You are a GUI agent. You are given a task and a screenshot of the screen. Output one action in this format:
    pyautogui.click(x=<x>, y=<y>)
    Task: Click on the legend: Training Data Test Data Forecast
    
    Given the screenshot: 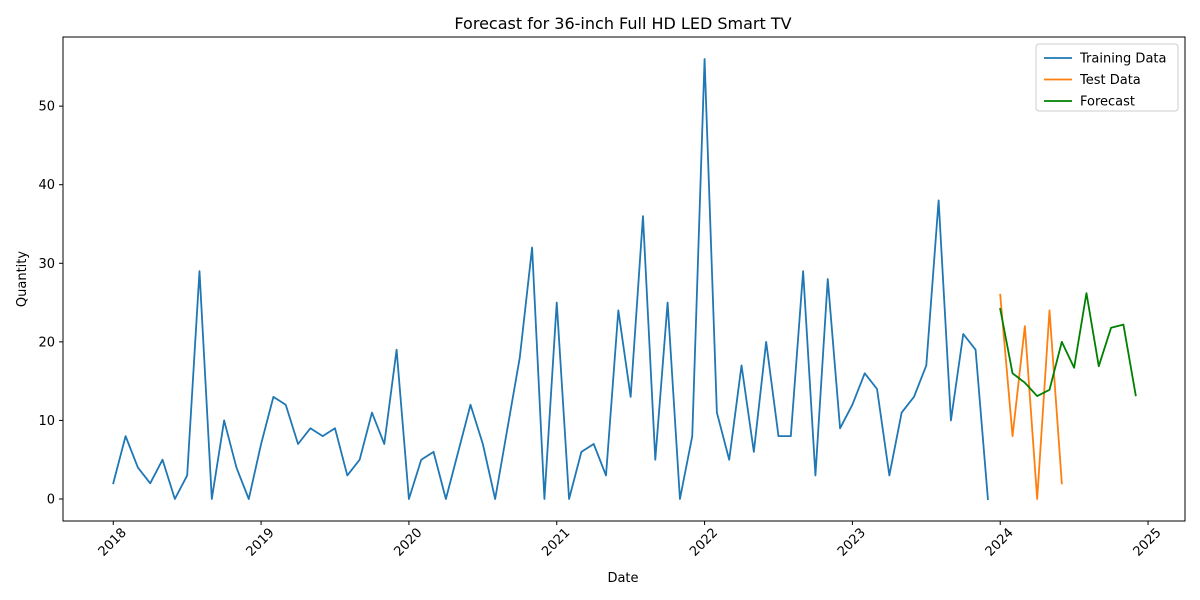 What is the action you would take?
    pyautogui.click(x=1107, y=77)
    